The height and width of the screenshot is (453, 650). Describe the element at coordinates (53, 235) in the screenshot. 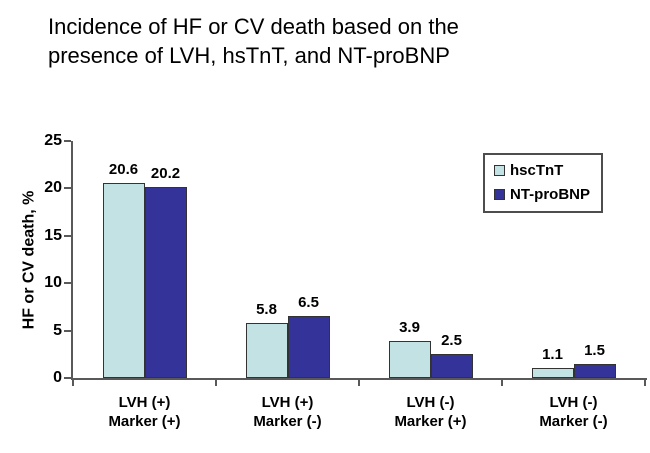

I see `y-tick-label: 15` at that location.